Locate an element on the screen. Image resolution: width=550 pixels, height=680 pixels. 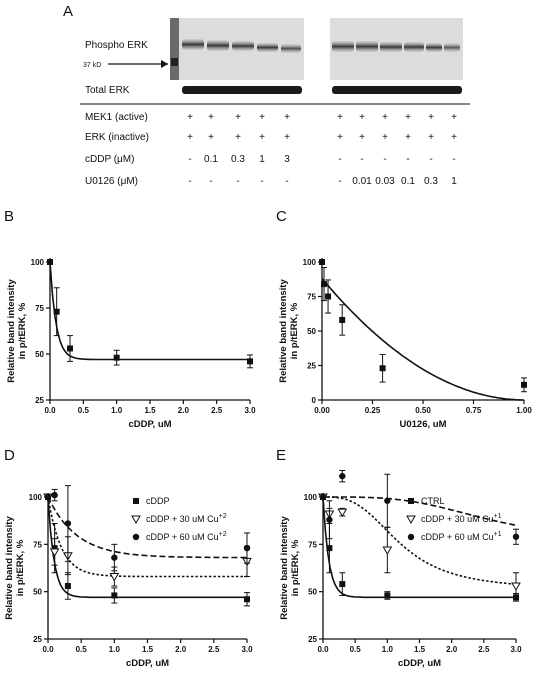
y-tick-label: 25 is located at coordinates (311, 366).